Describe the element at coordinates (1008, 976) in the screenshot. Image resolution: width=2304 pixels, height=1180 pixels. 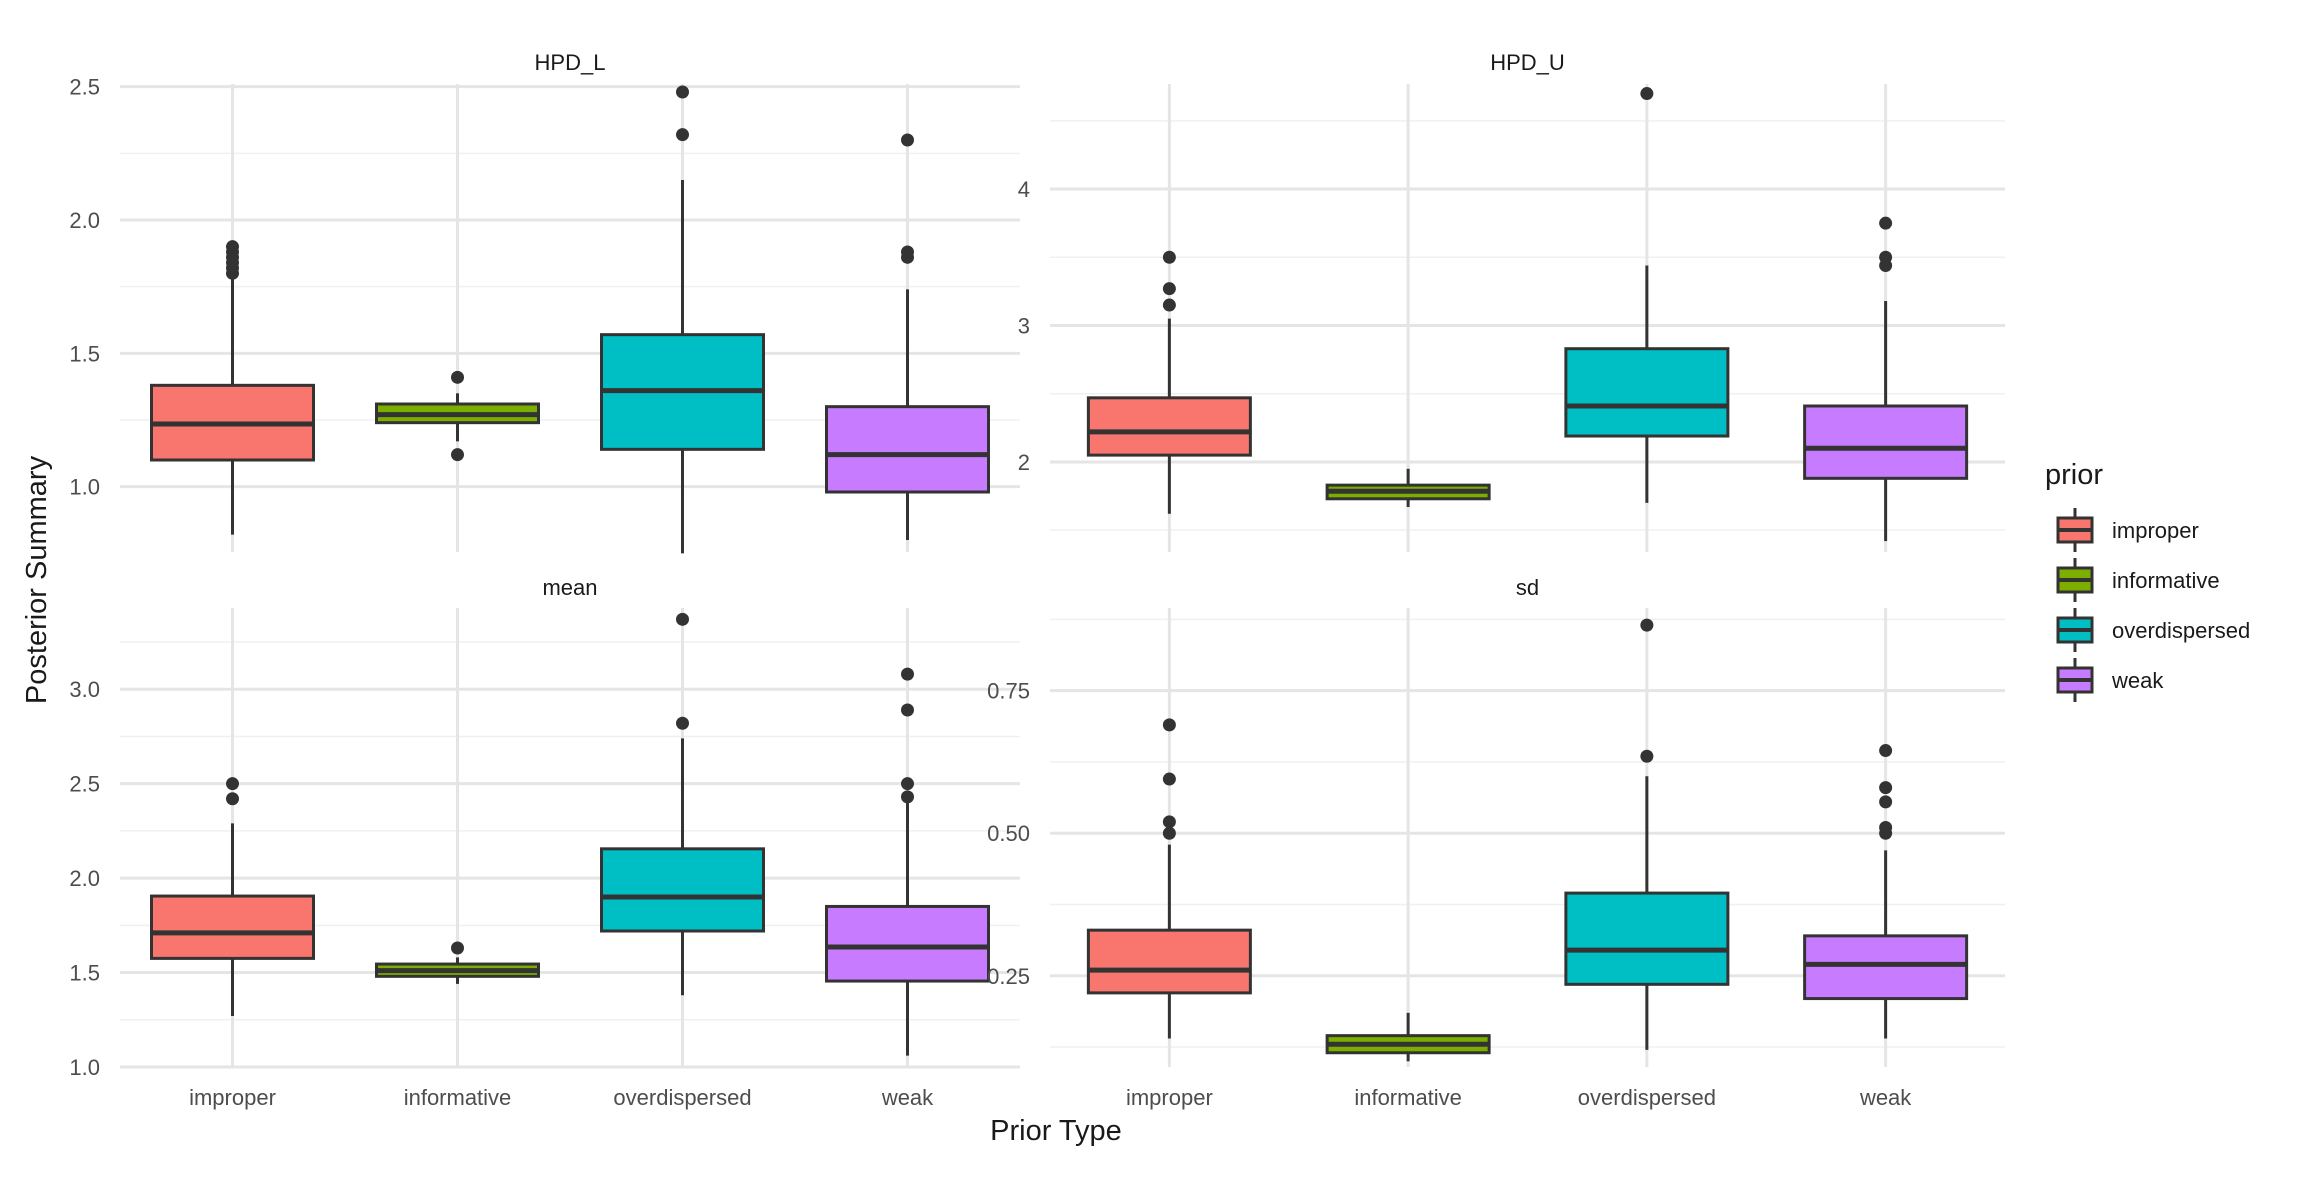
I see `y-tick-label: 0.25` at that location.